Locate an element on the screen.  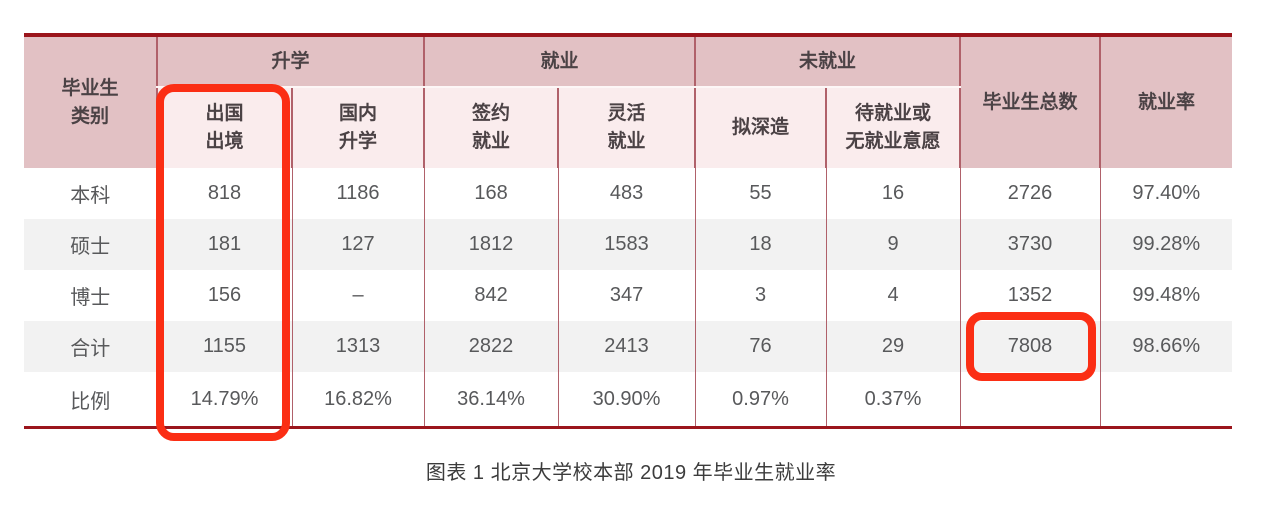
table-caption: 图表 1 北京大学校本部 2019 年毕业生就业率 is located at coordinates (631, 473).